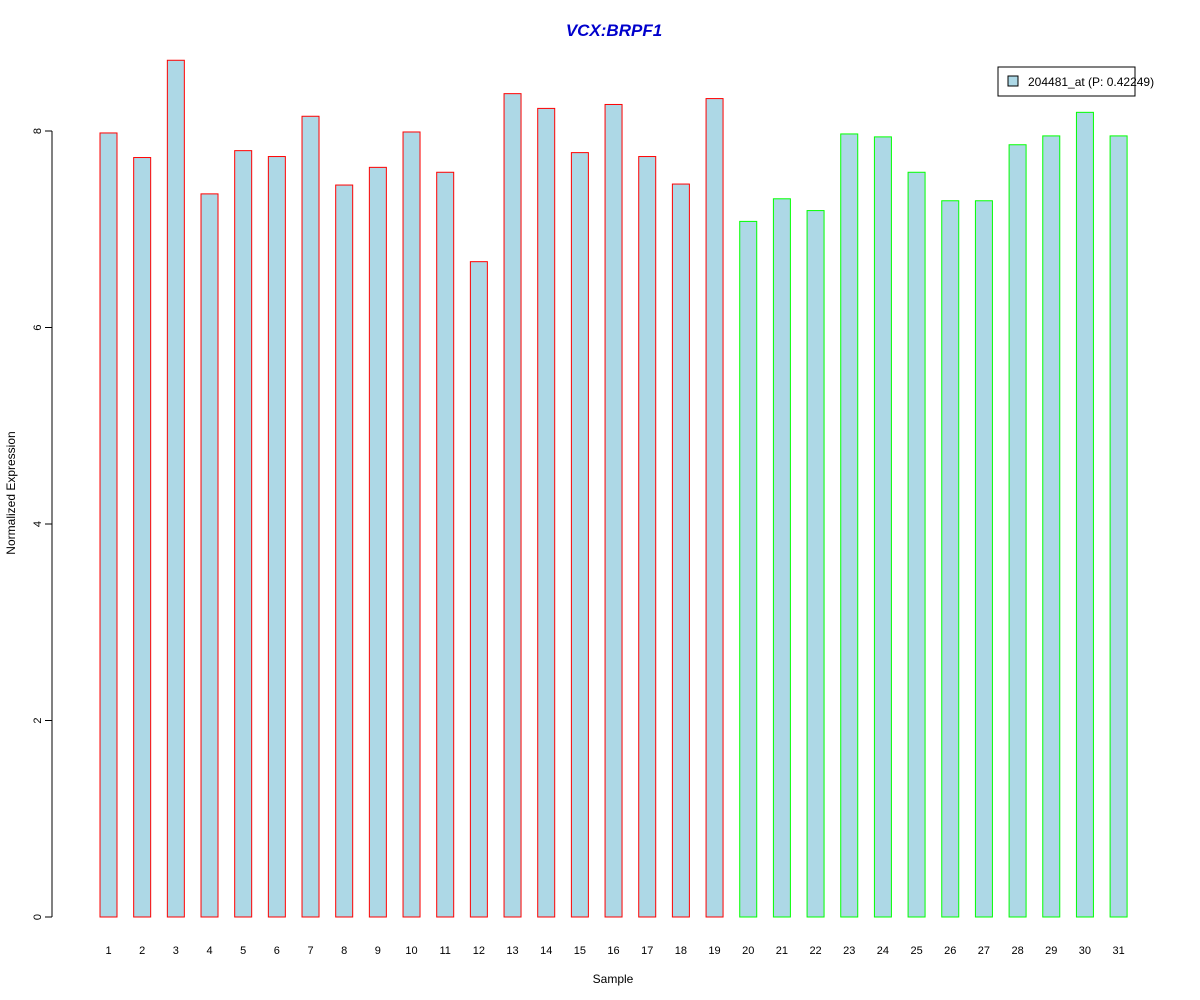 Image resolution: width=1200 pixels, height=1000 pixels. Describe the element at coordinates (883, 951) in the screenshot. I see `x-tick-label: 24` at that location.